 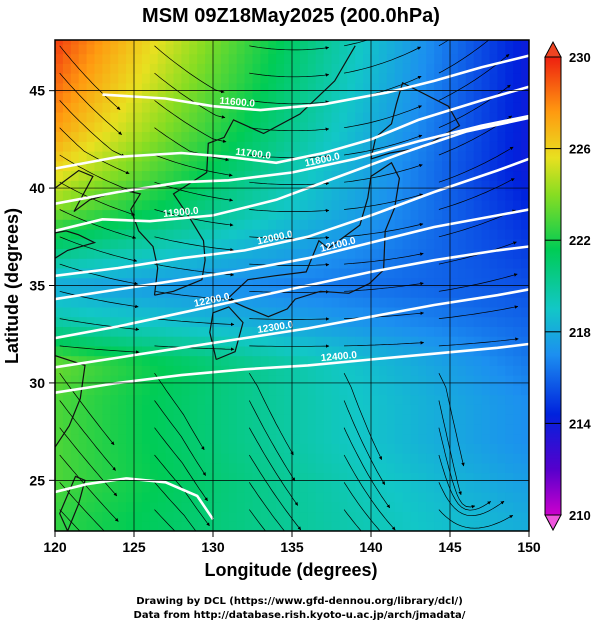 What do you see at coordinates (474, 106) in the screenshot?
I see `streamline` at bounding box center [474, 106].